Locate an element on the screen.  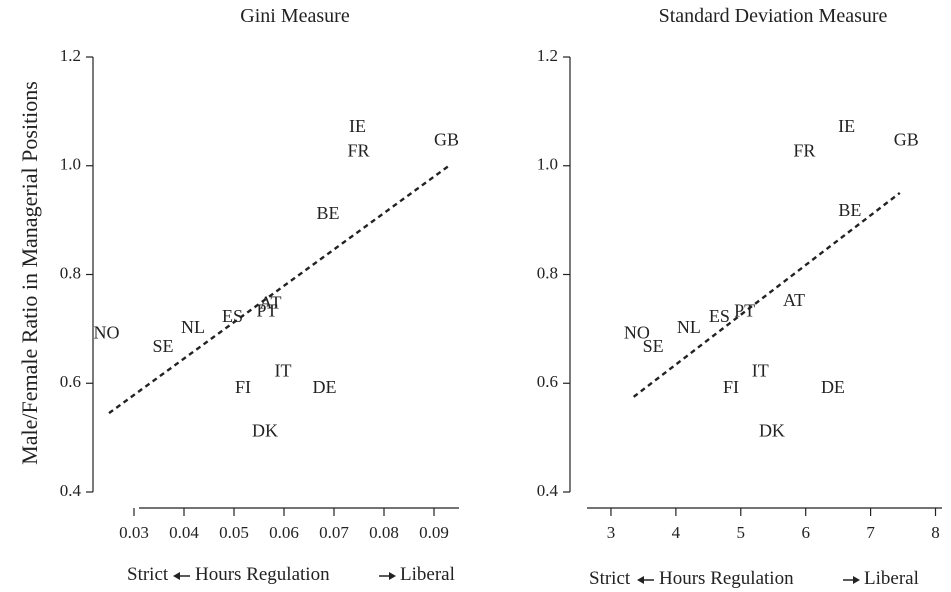
x-tick-label: 0.08 is located at coordinates (384, 532).